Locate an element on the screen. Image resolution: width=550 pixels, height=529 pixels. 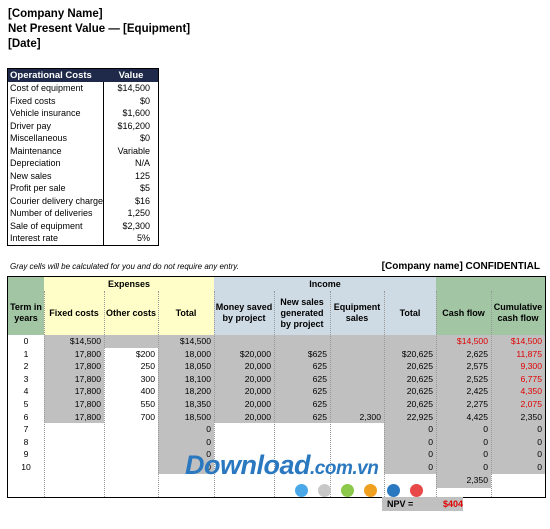
value-cell: 18,100 is located at coordinates (186, 379).